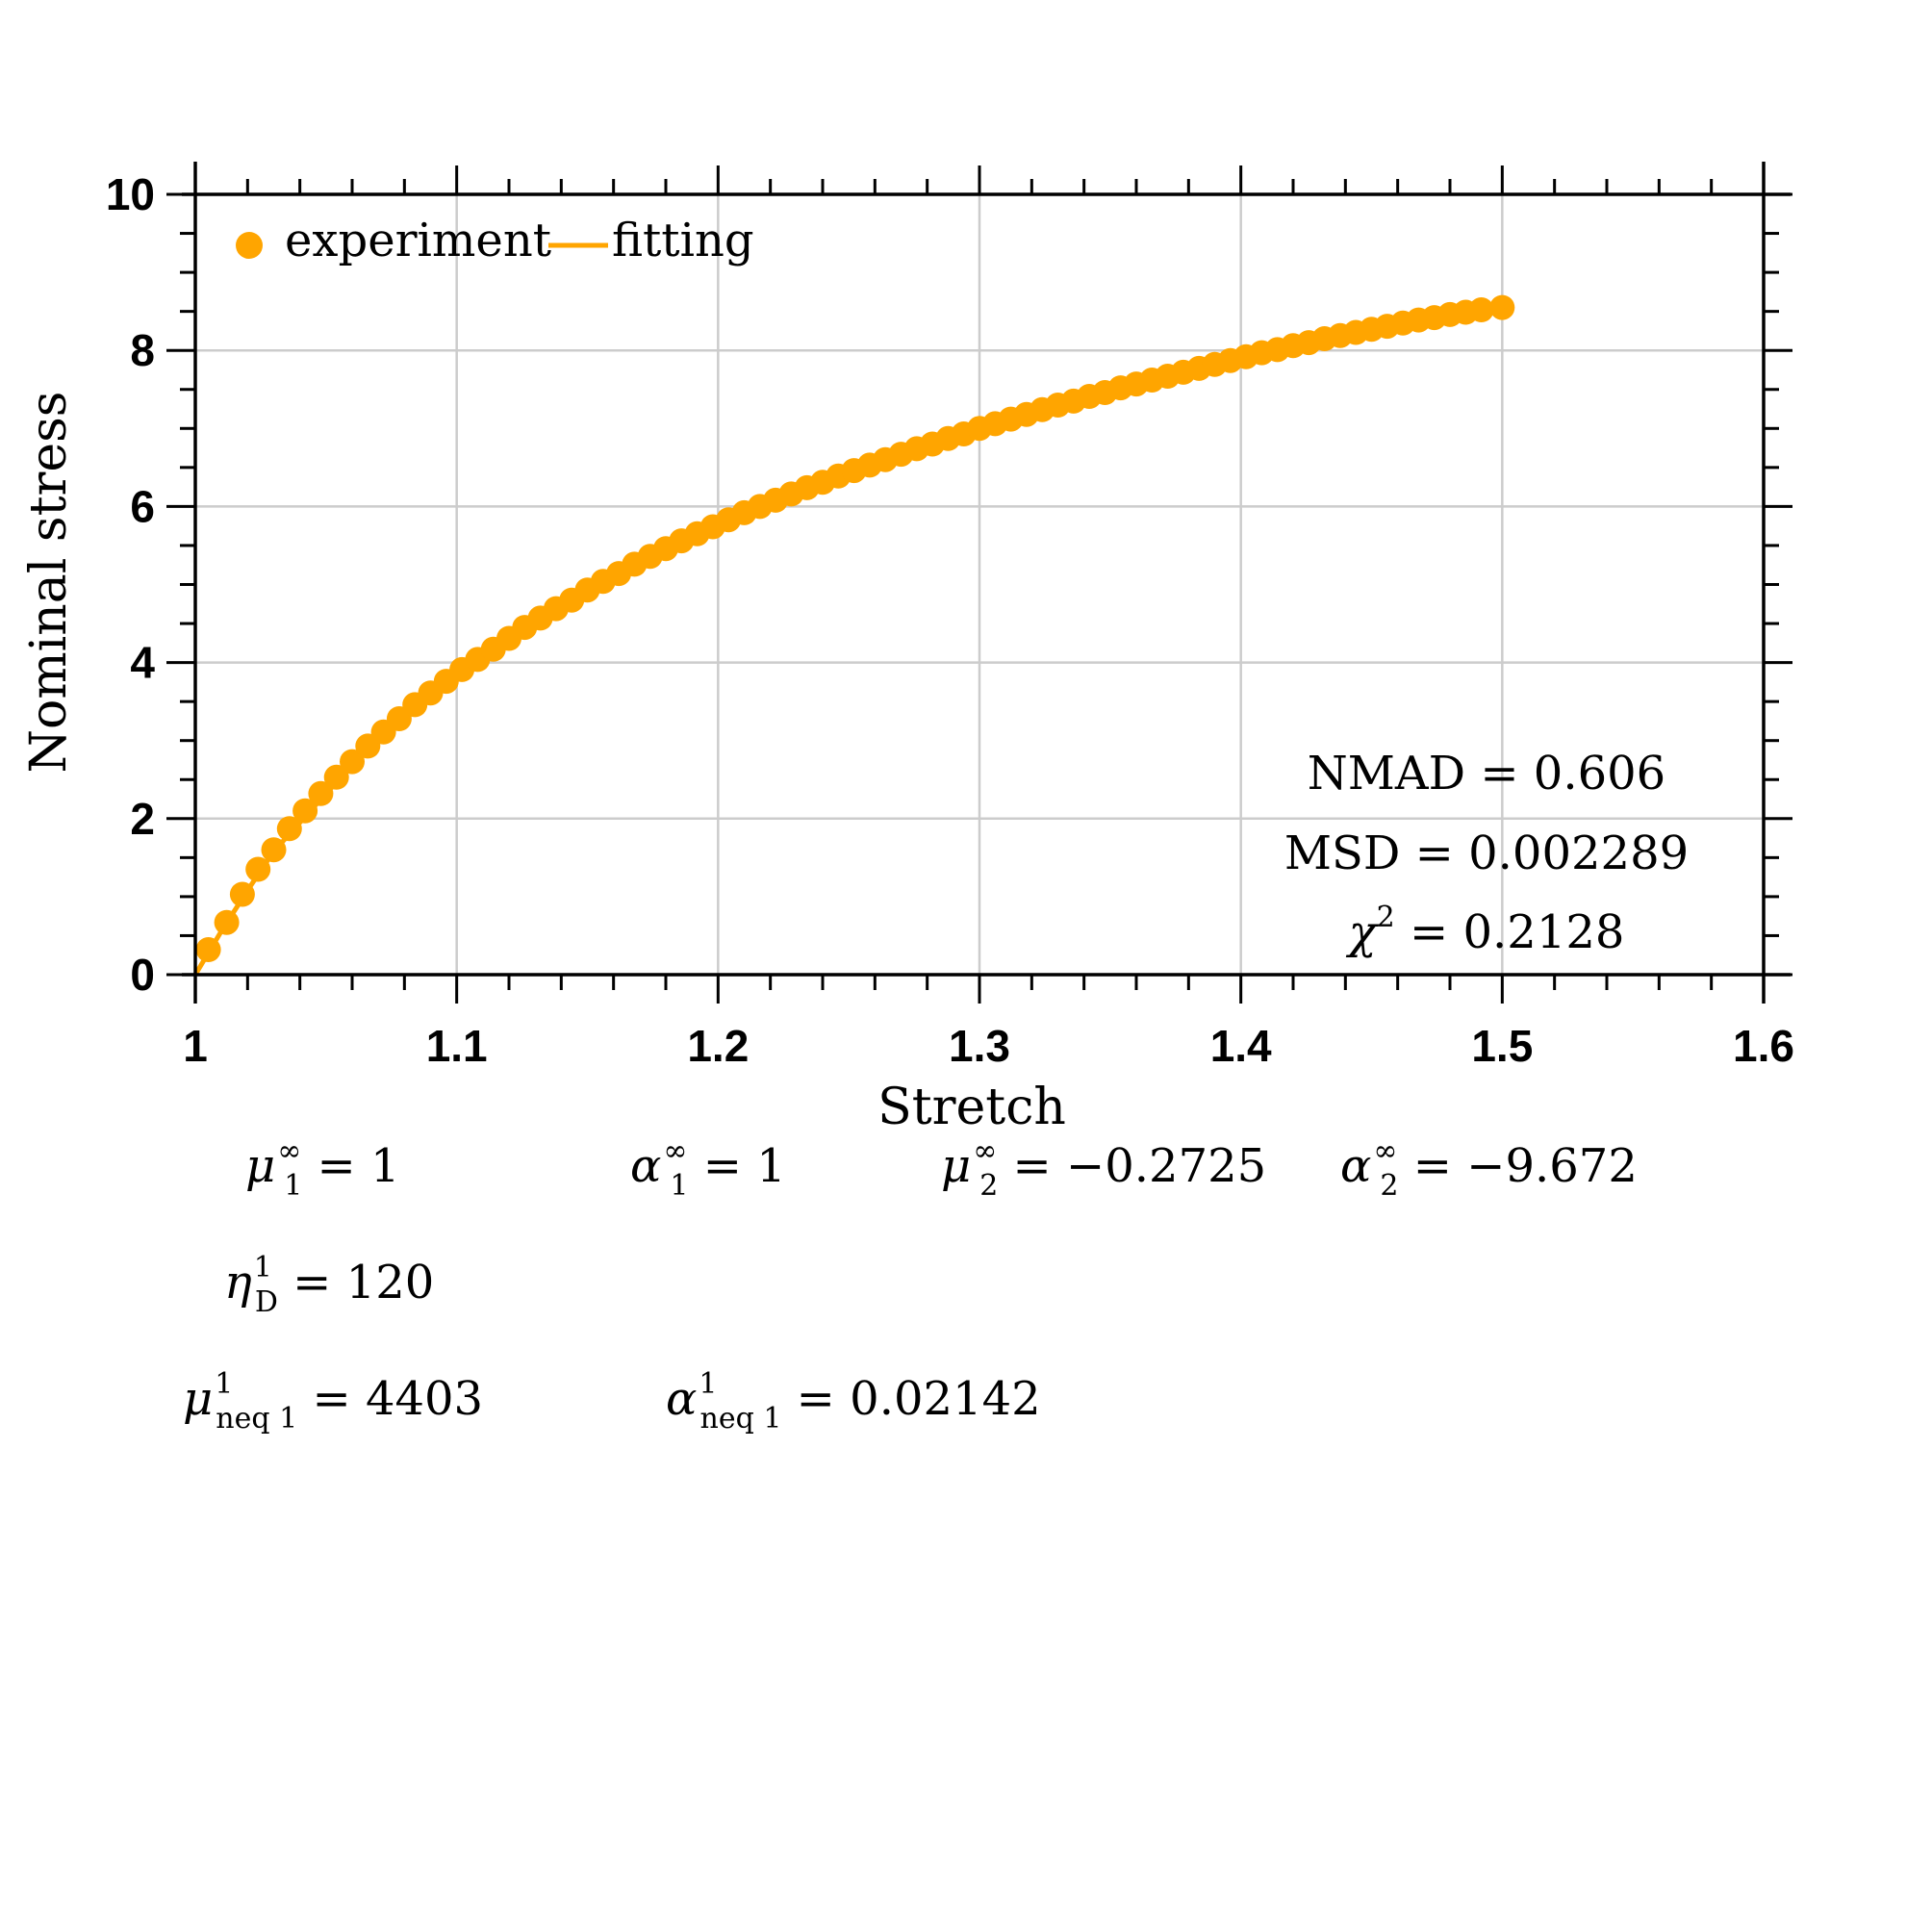  What do you see at coordinates (1502, 1046) in the screenshot?
I see `x-tick-label: 1.5` at bounding box center [1502, 1046].